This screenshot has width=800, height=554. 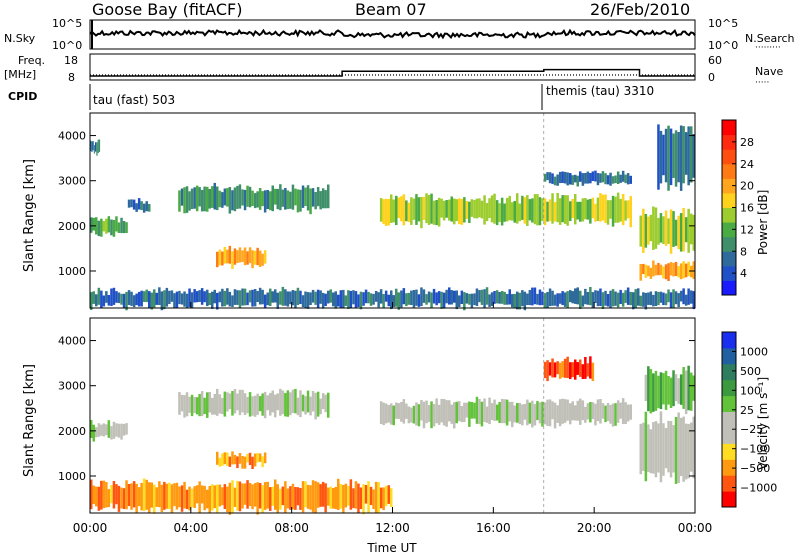 What do you see at coordinates (729, 340) in the screenshot?
I see `velocity-swatch` at bounding box center [729, 340].